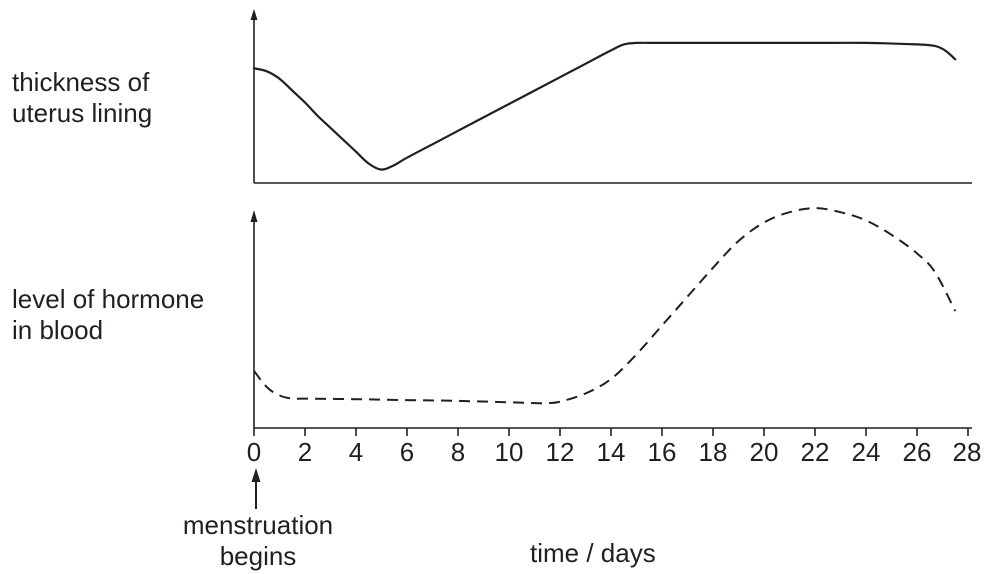  Describe the element at coordinates (108, 299) in the screenshot. I see `bottom-y-axis-label-line1: level of hormone` at that location.